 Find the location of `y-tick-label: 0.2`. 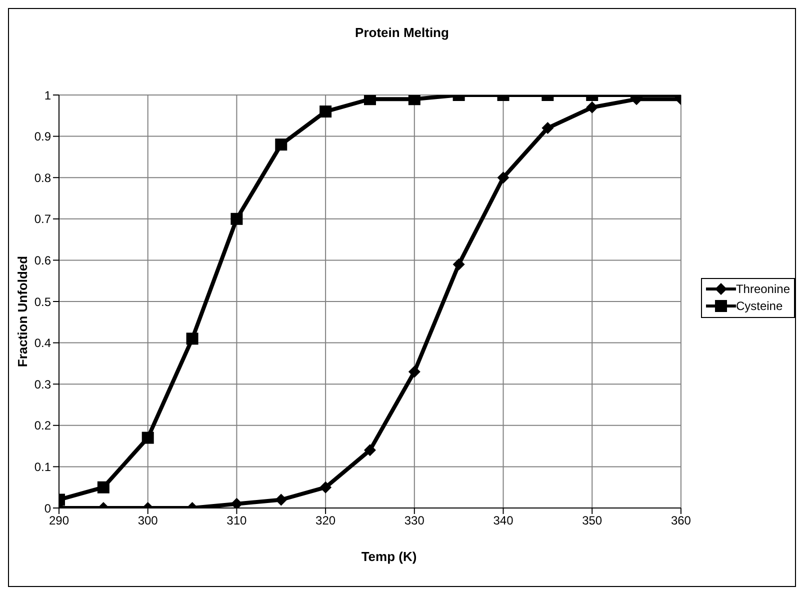

y-tick-label: 0.2 is located at coordinates (43, 425).